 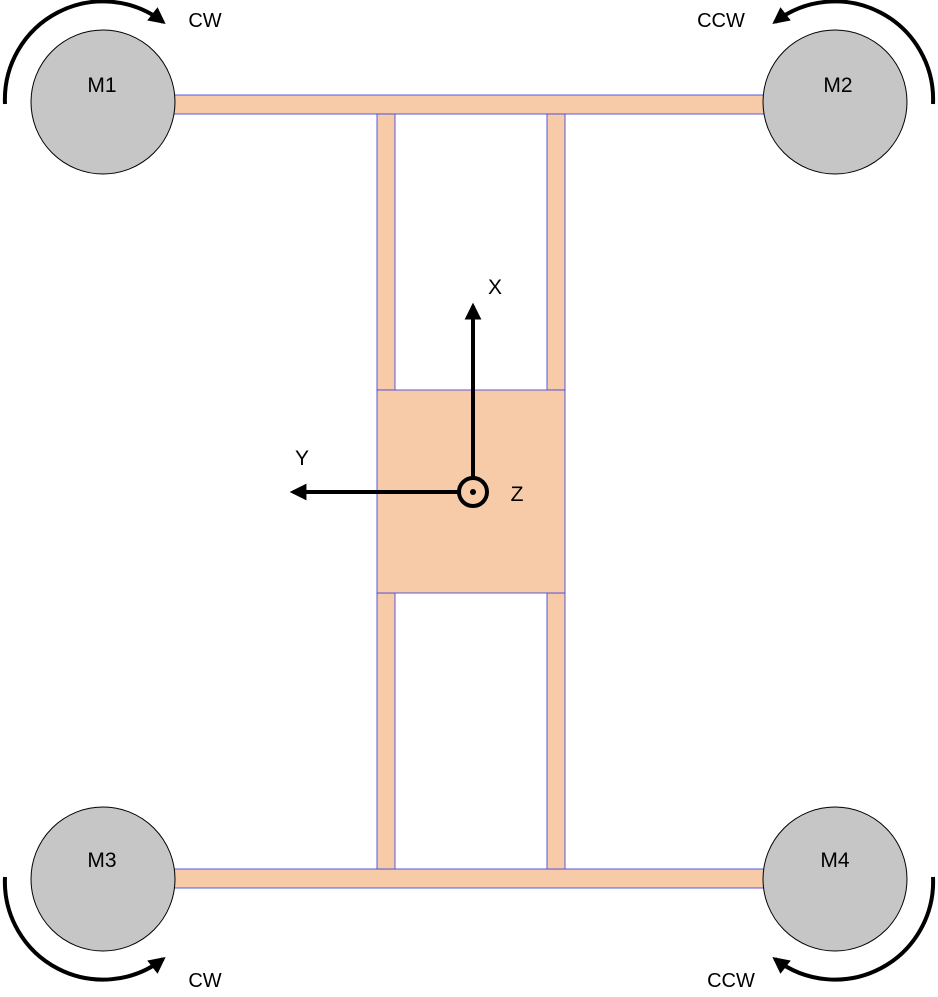 I want to click on rotation-arrow-m3, so click(x=84, y=929).